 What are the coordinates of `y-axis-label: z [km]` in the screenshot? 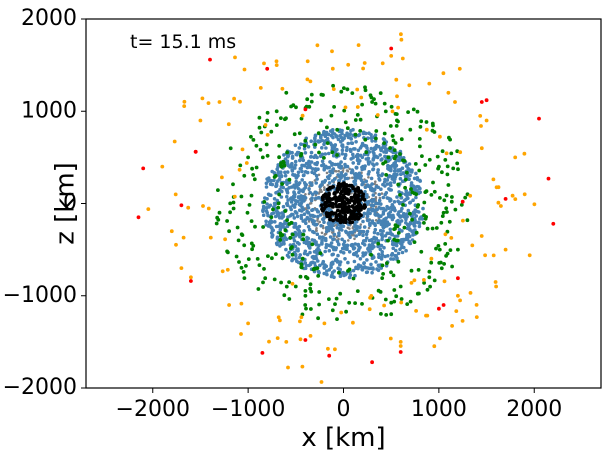 It's located at (66, 203).